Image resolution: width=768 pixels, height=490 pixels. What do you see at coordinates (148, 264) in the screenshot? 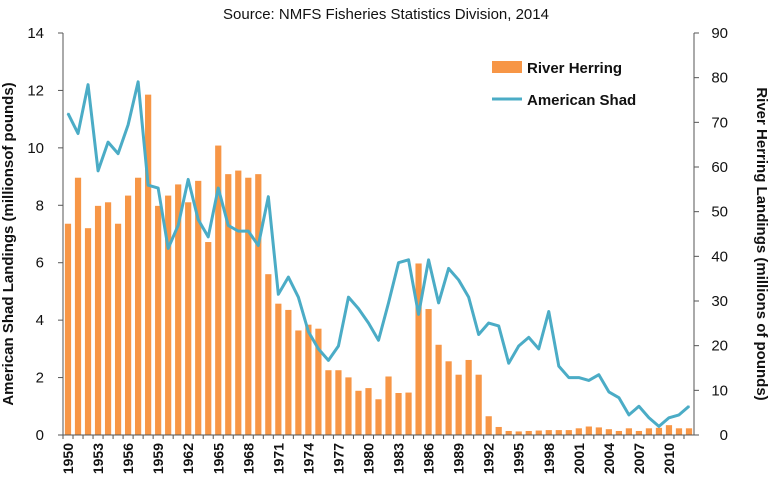
I see `bar-river-herring-1958` at bounding box center [148, 264].